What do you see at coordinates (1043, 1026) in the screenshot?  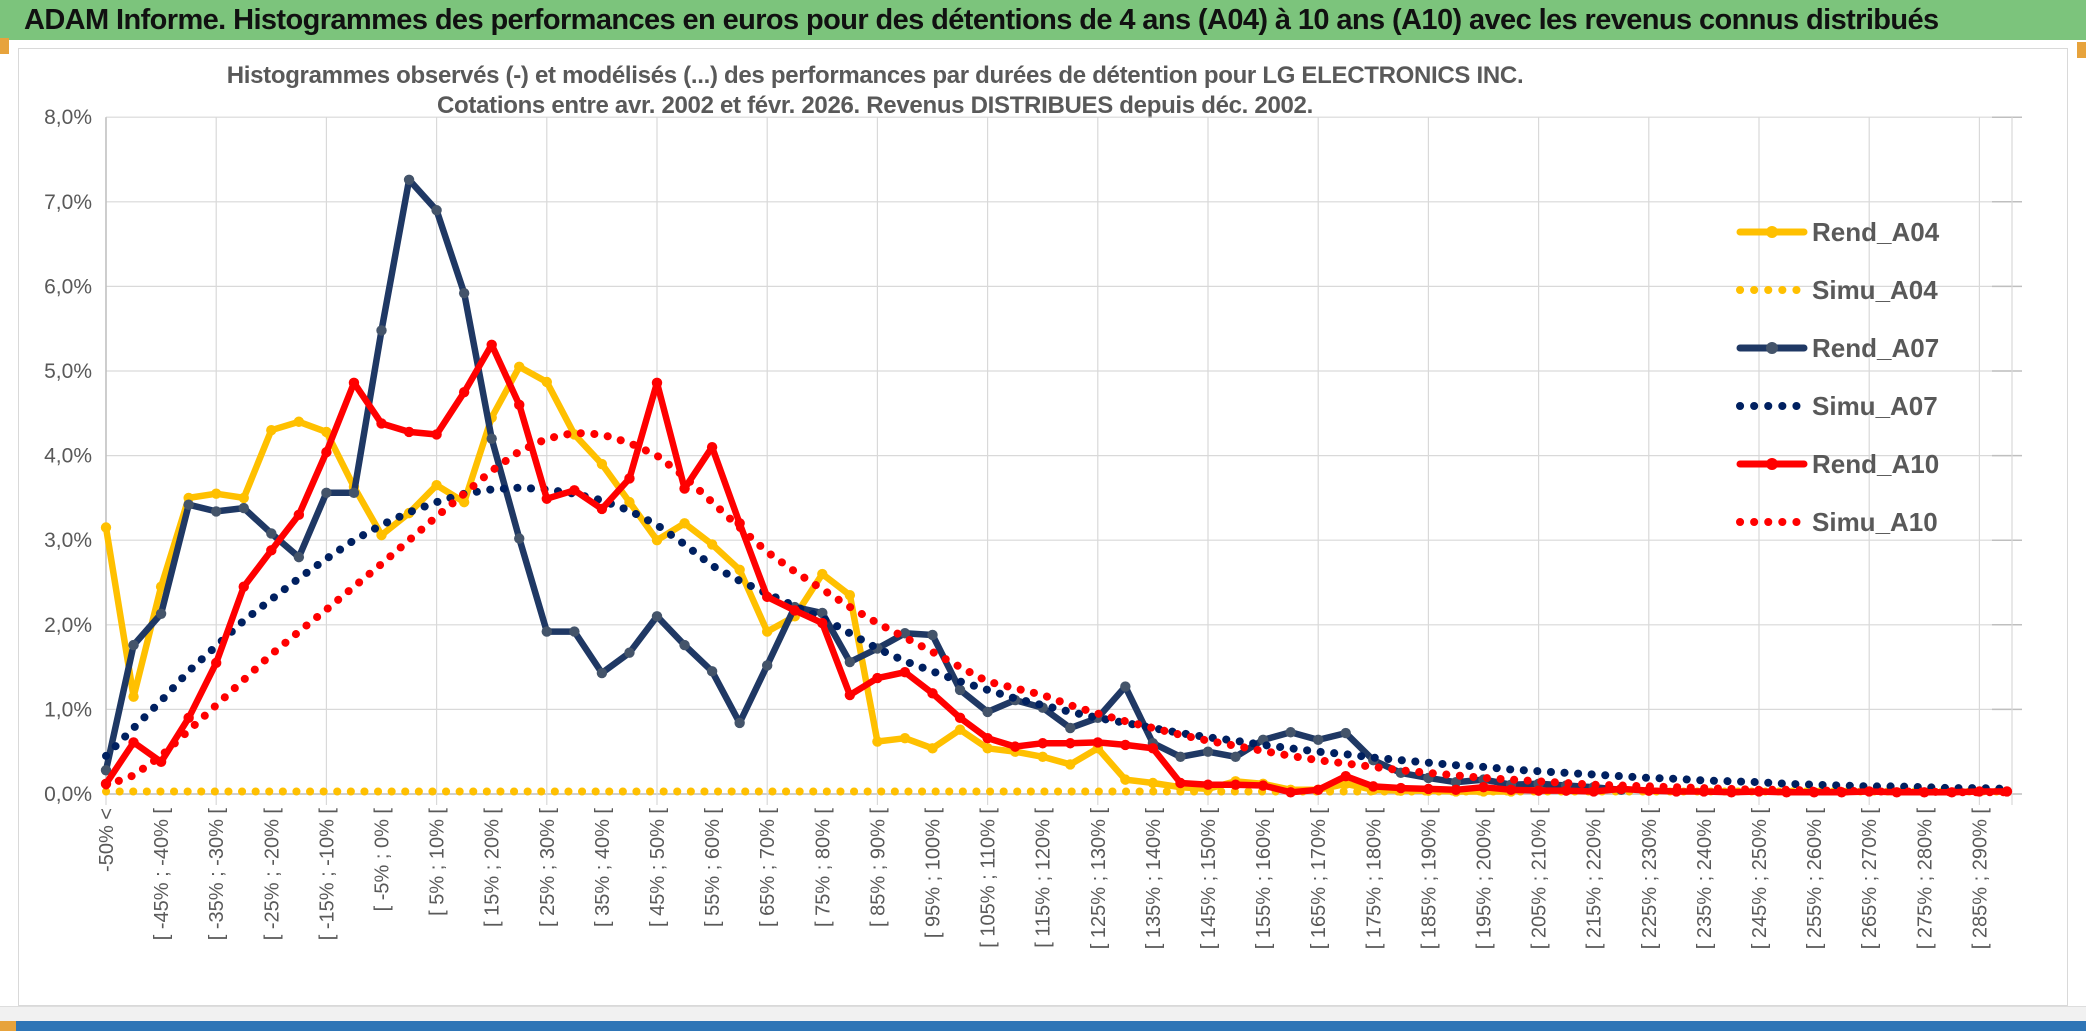 I see `bottom-scroll-bar` at bounding box center [1043, 1026].